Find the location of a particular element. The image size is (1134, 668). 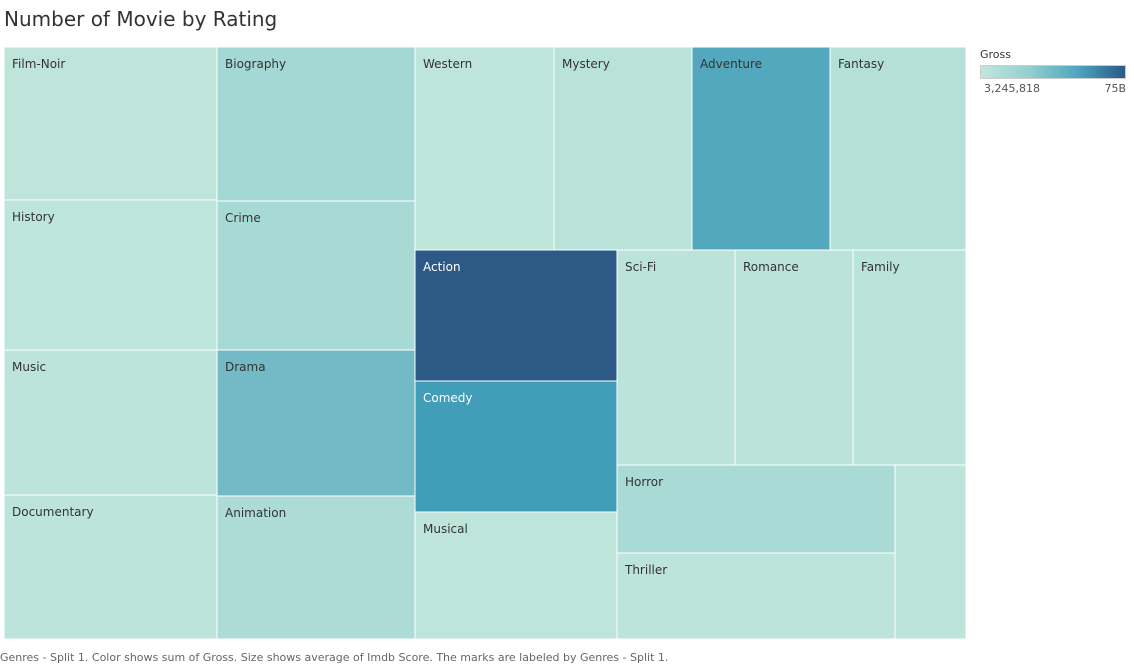

legend-title: Gross is located at coordinates (995, 54).